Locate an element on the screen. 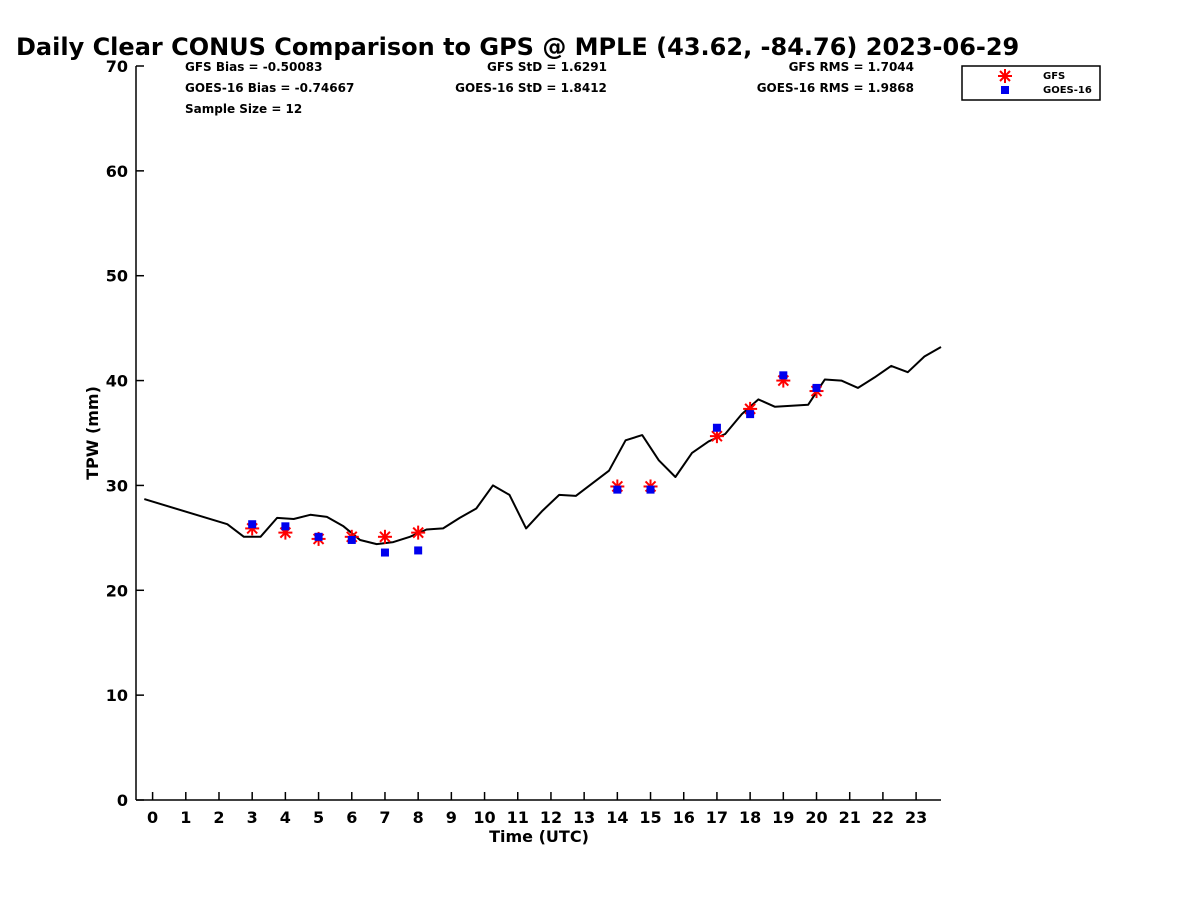  x-tick-label: 21 is located at coordinates (850, 817).